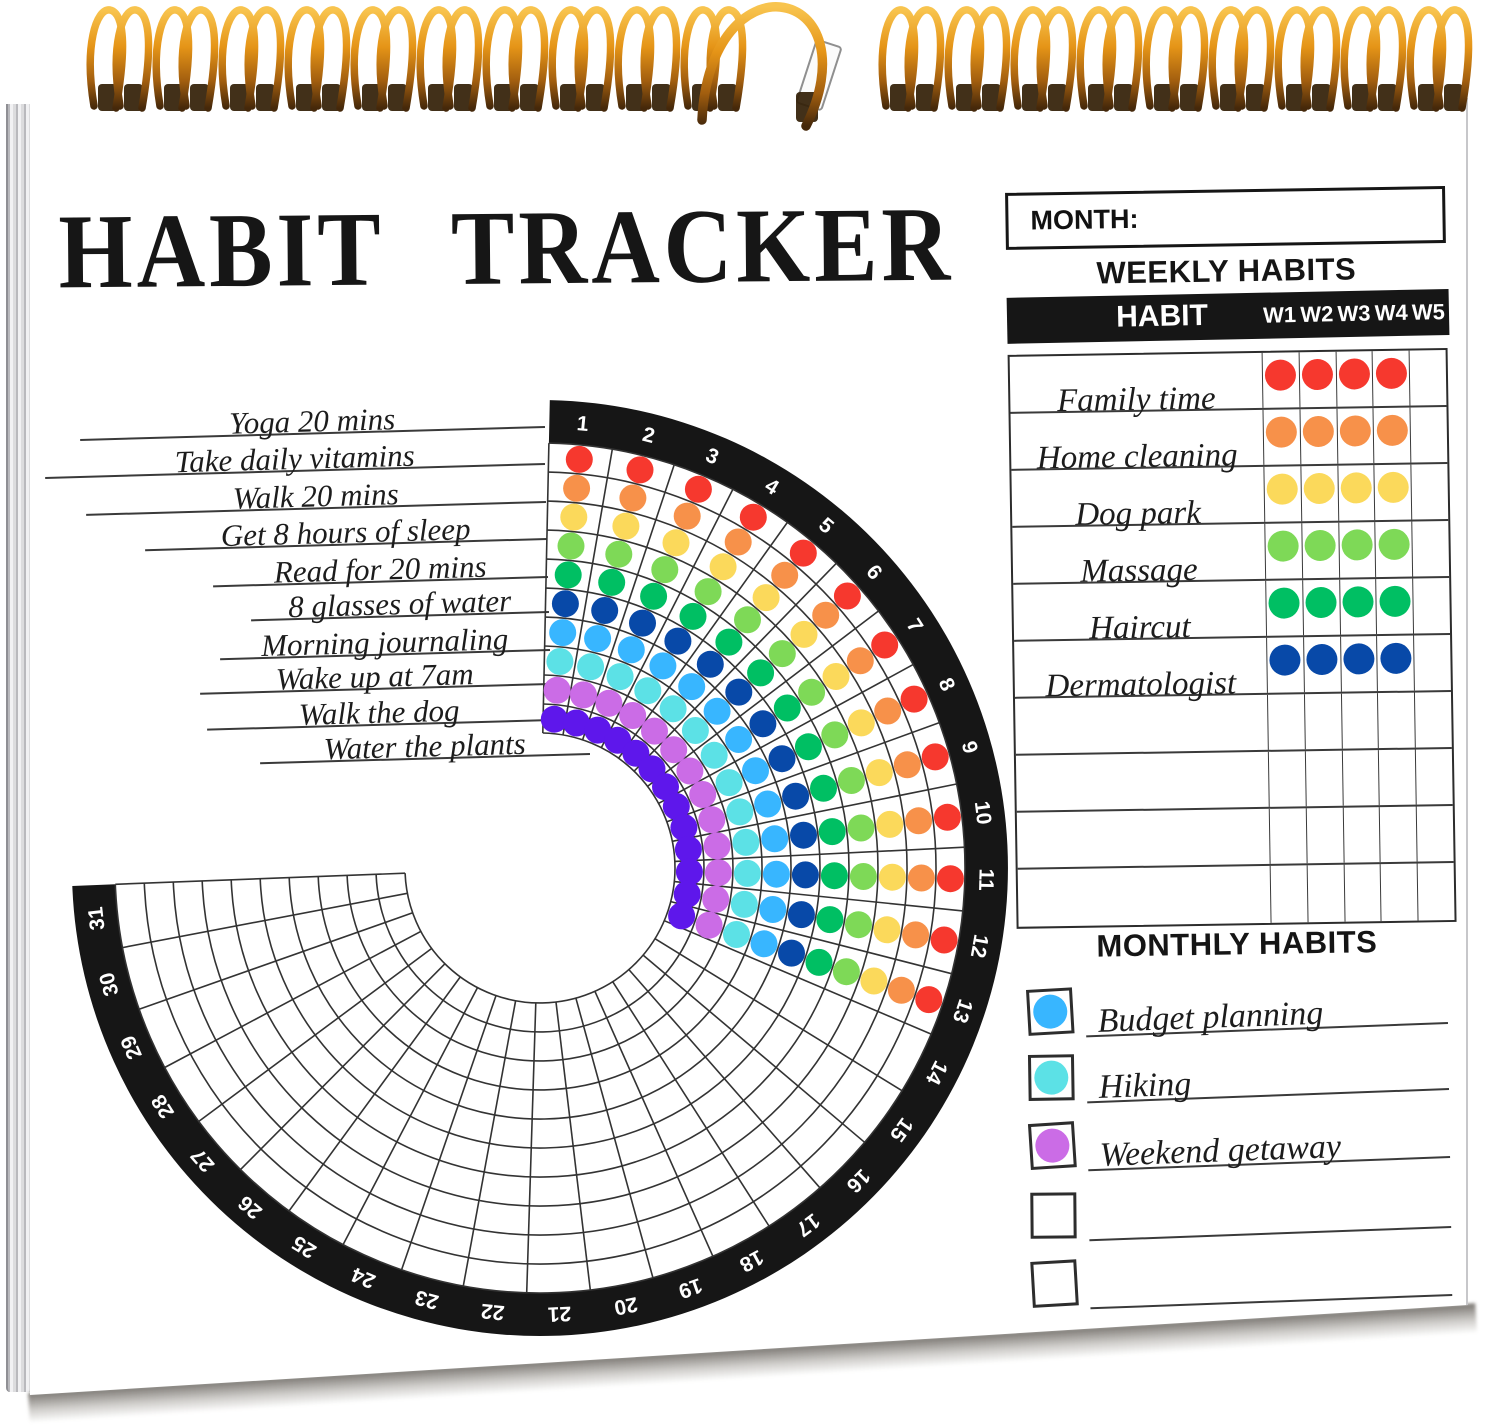 Image resolution: width=1500 pixels, height=1425 pixels. What do you see at coordinates (1226, 271) in the screenshot?
I see `weekly-habits-heading: WEEKLY HABITS` at bounding box center [1226, 271].